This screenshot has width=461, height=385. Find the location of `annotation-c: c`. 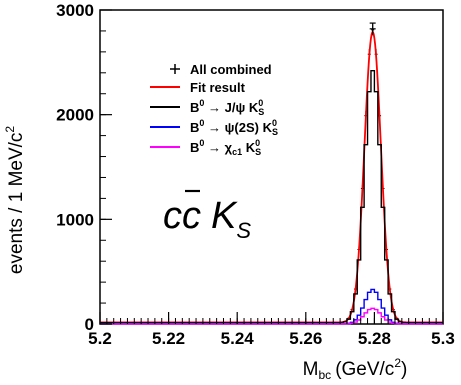

annotation-c: c is located at coordinates (172, 216).